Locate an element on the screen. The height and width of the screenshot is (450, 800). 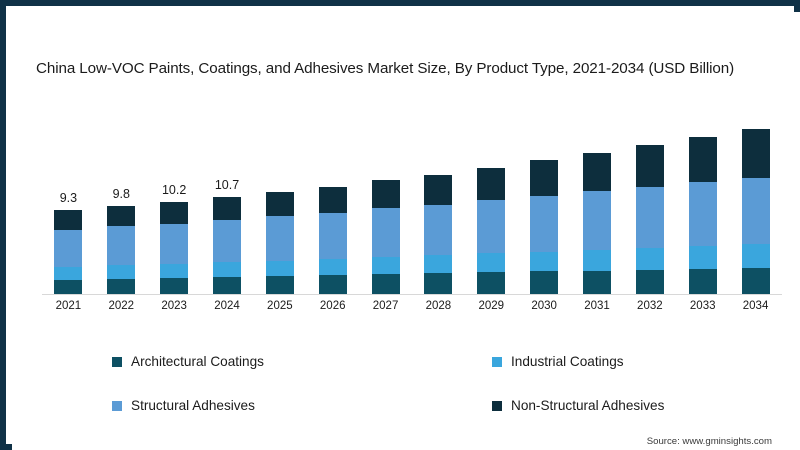
legend-item: Architectural Coatings is located at coordinates (188, 361).